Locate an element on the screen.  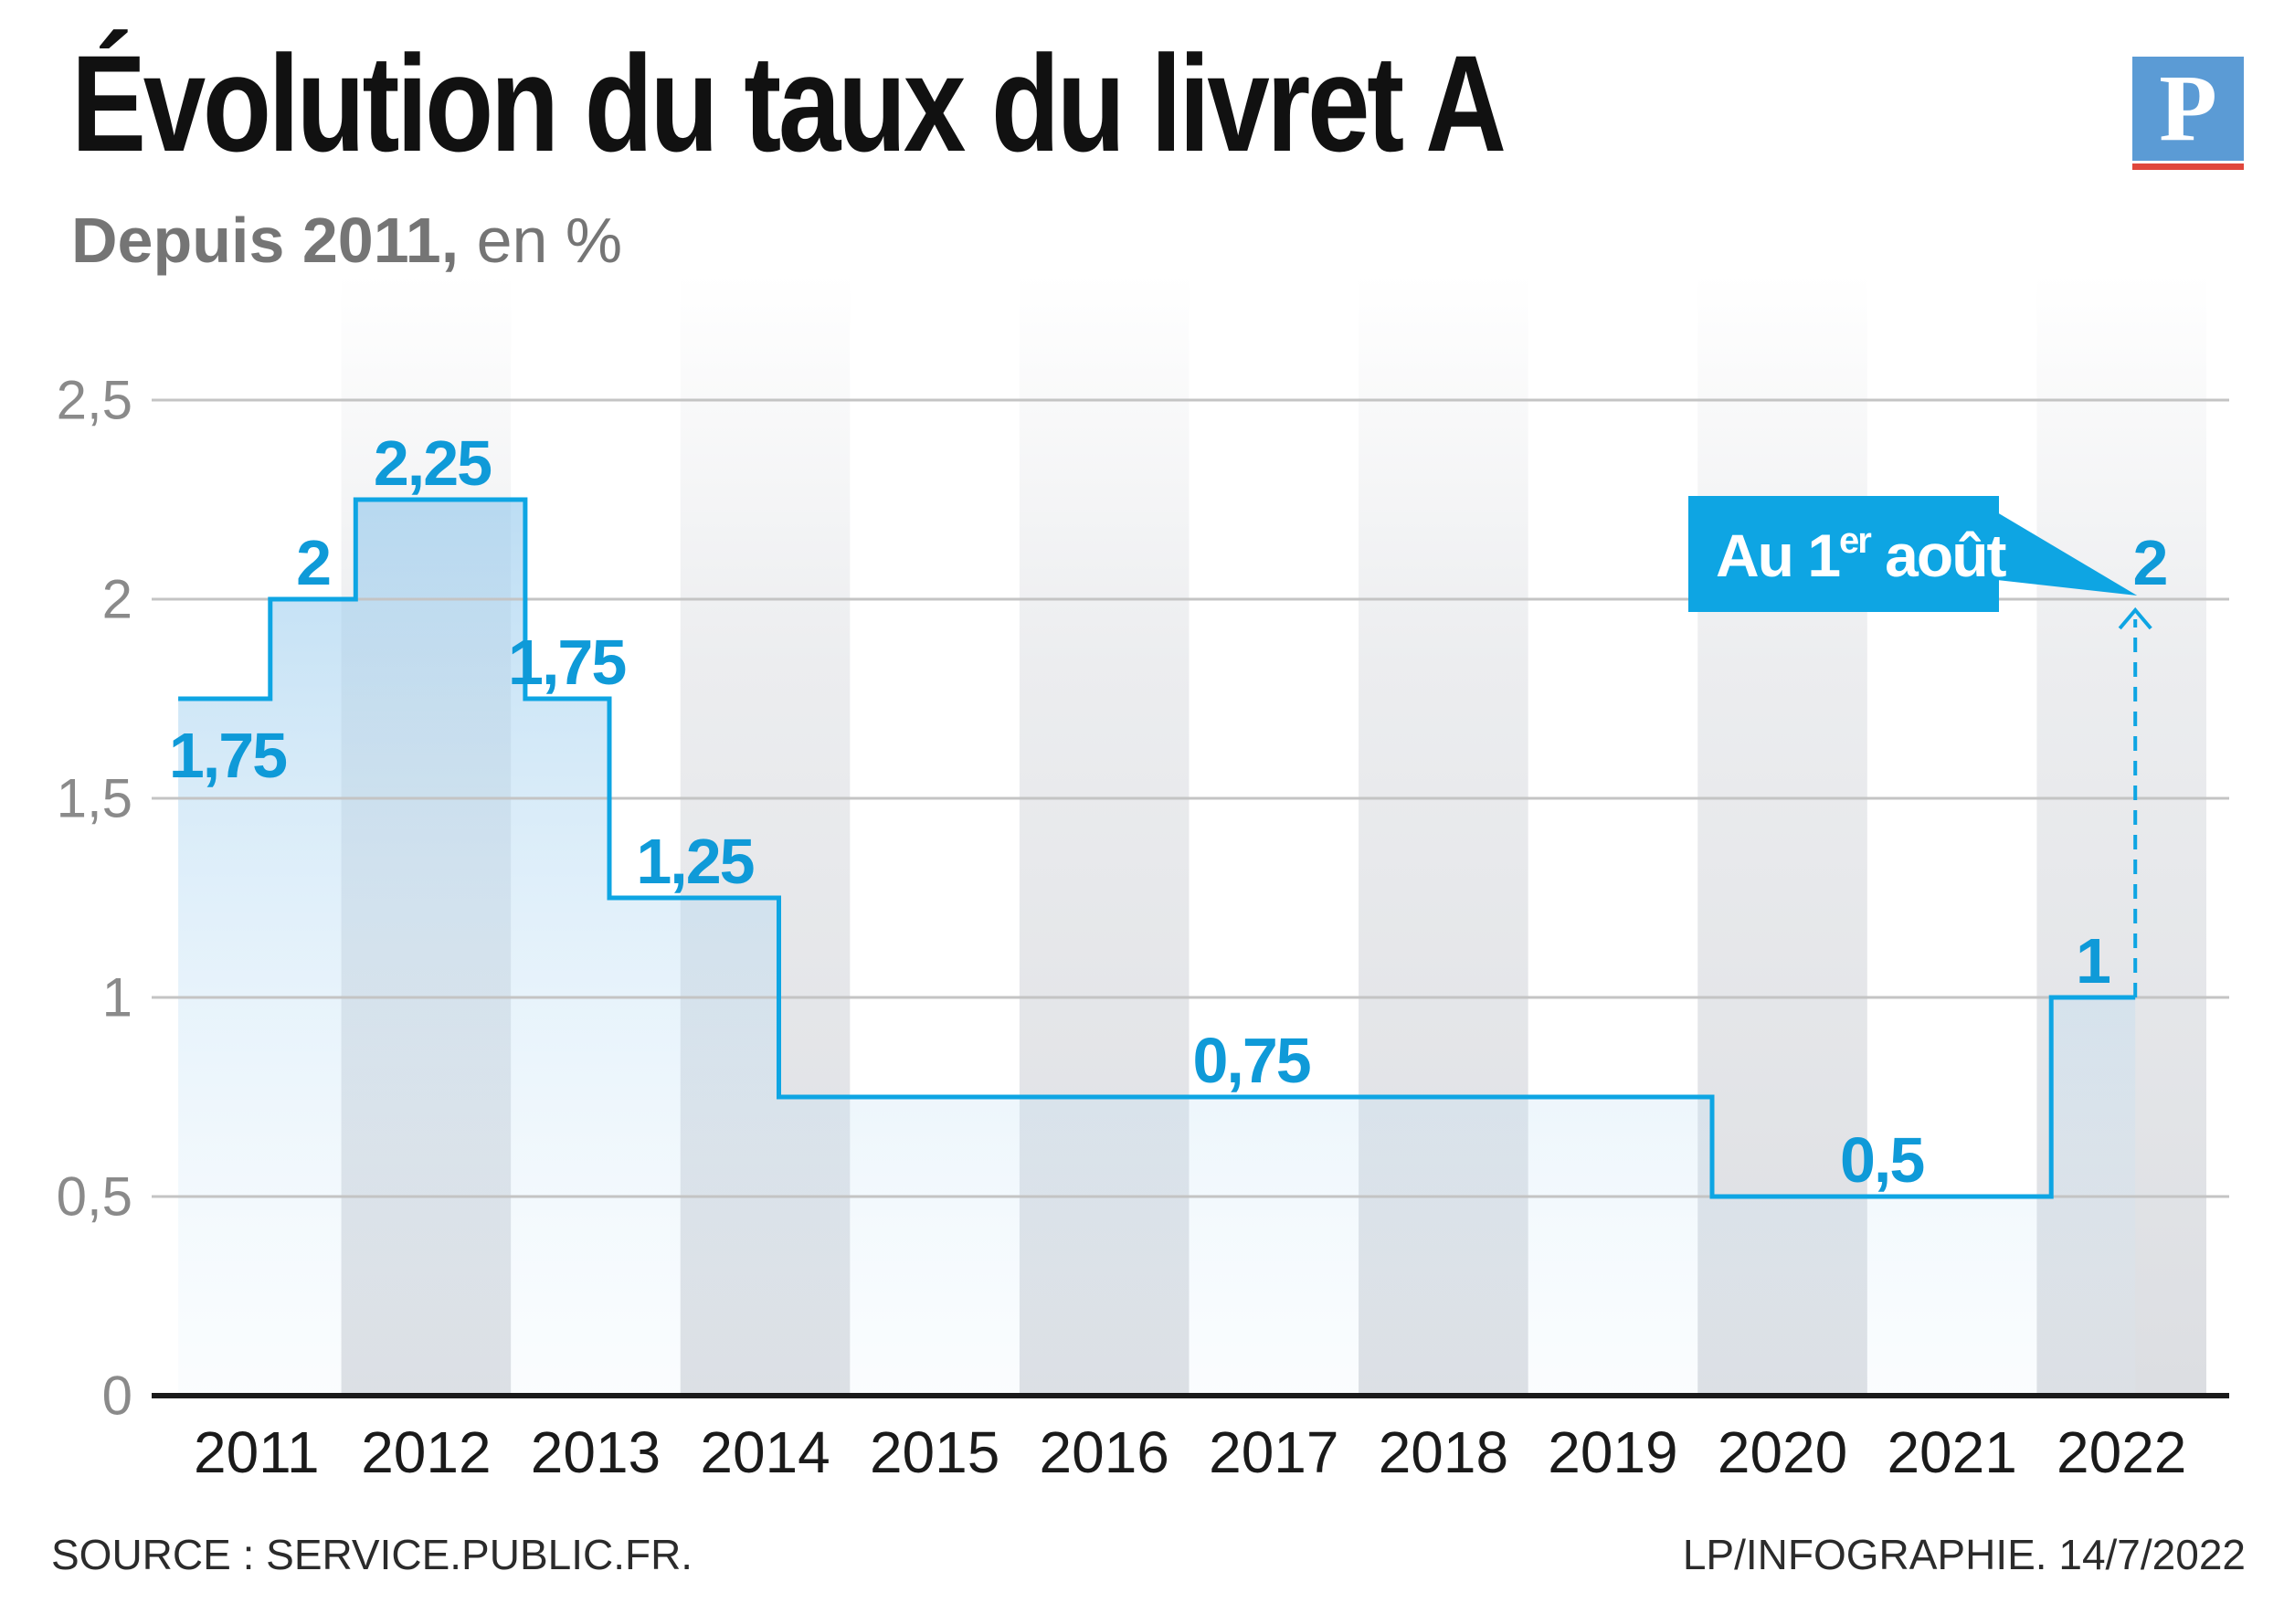
source-note: SOURCE : SERVICE.PUBLIC.FR. is located at coordinates (372, 1554).